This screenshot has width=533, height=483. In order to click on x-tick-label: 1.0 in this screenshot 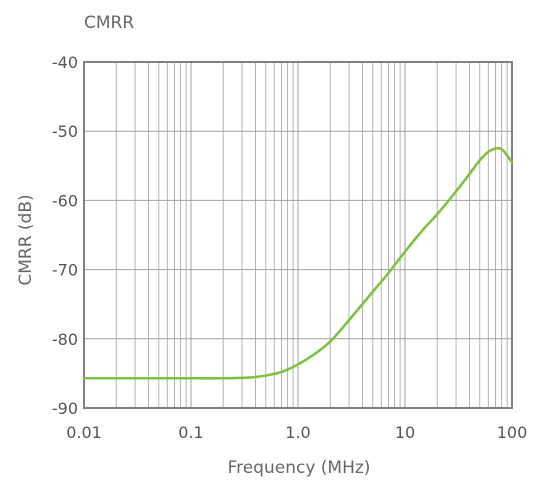, I will do `click(297, 432)`.